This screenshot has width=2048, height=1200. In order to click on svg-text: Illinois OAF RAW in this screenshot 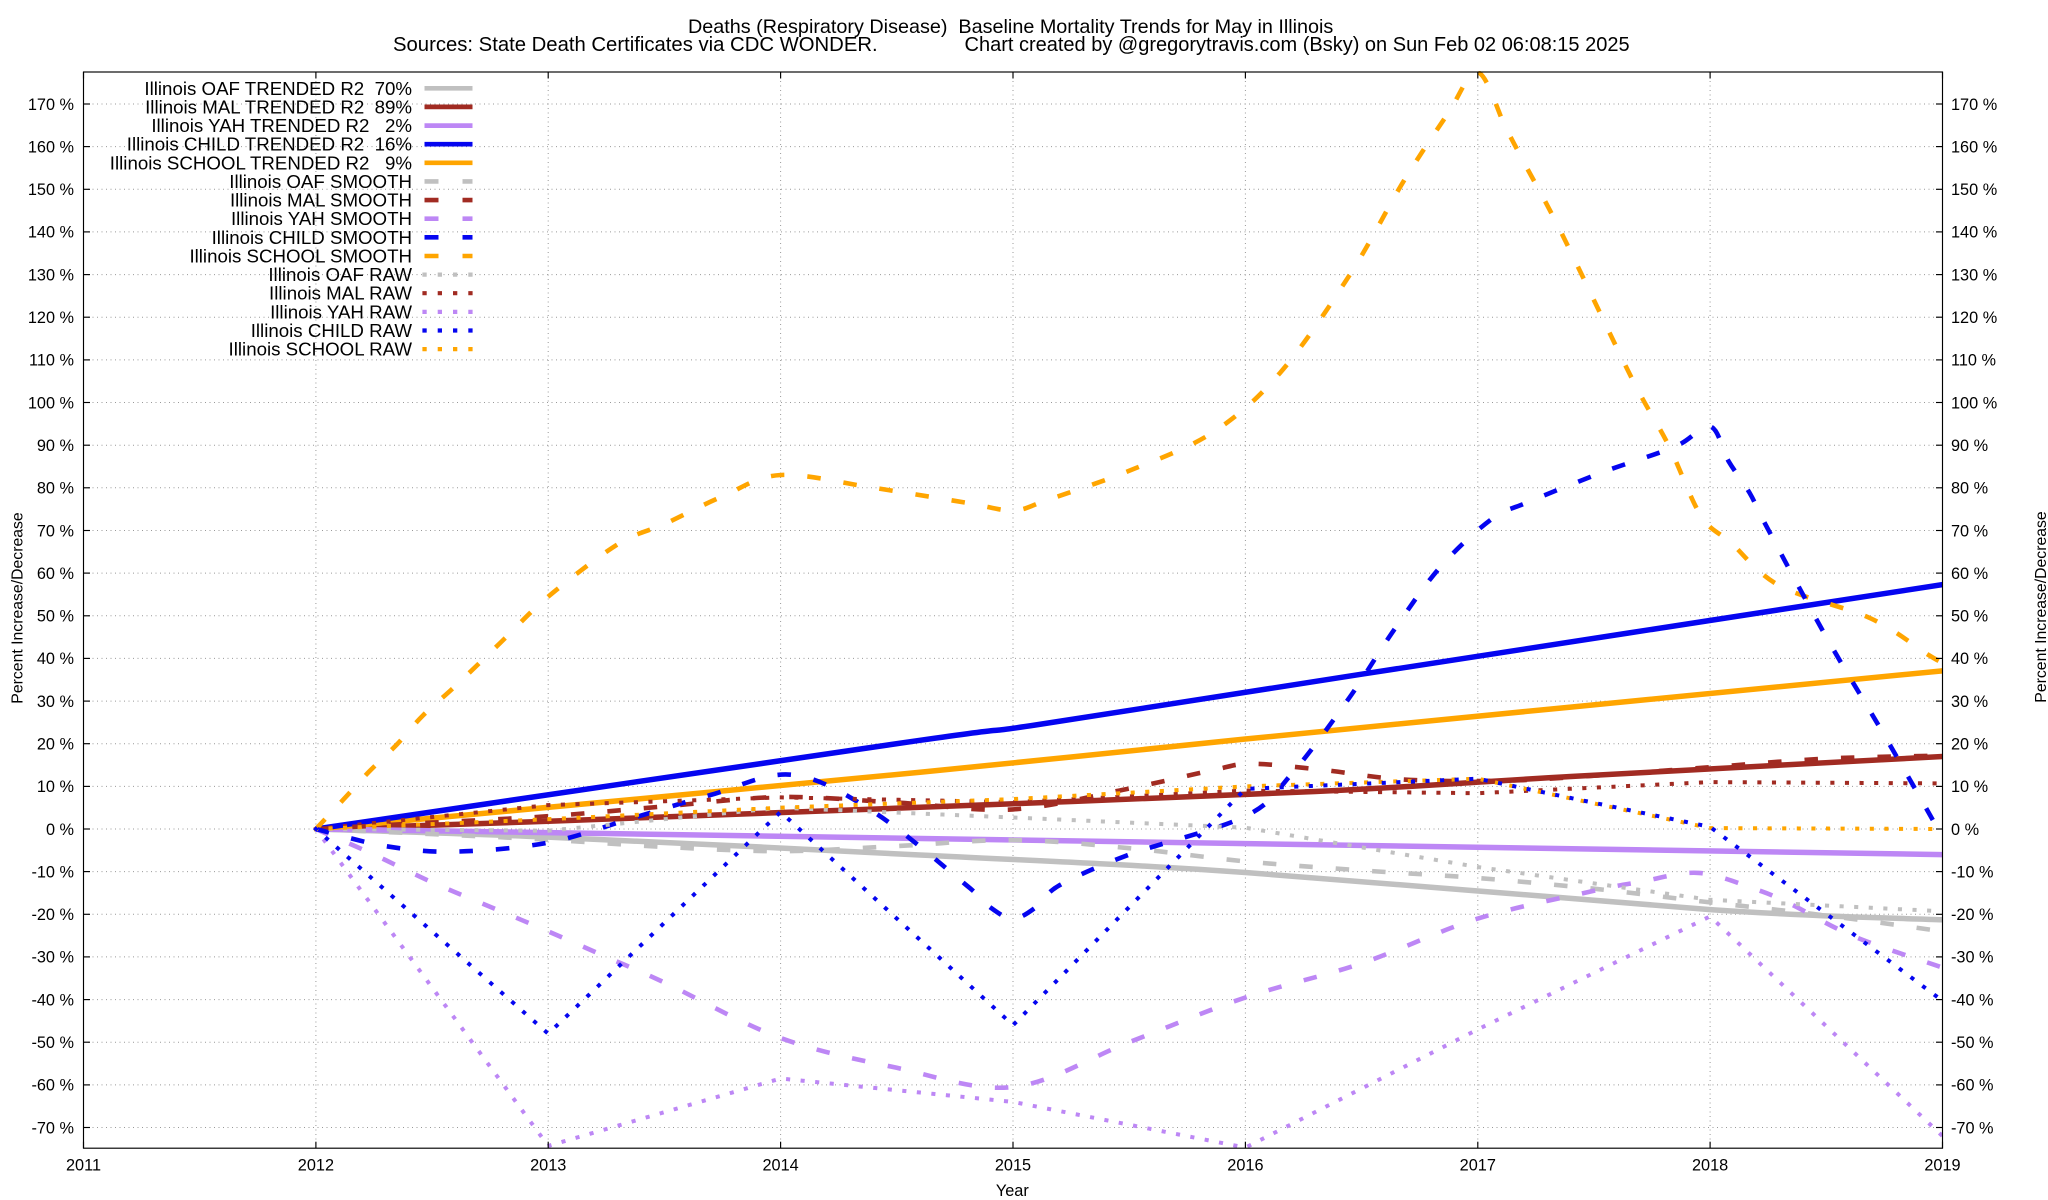, I will do `click(340, 274)`.